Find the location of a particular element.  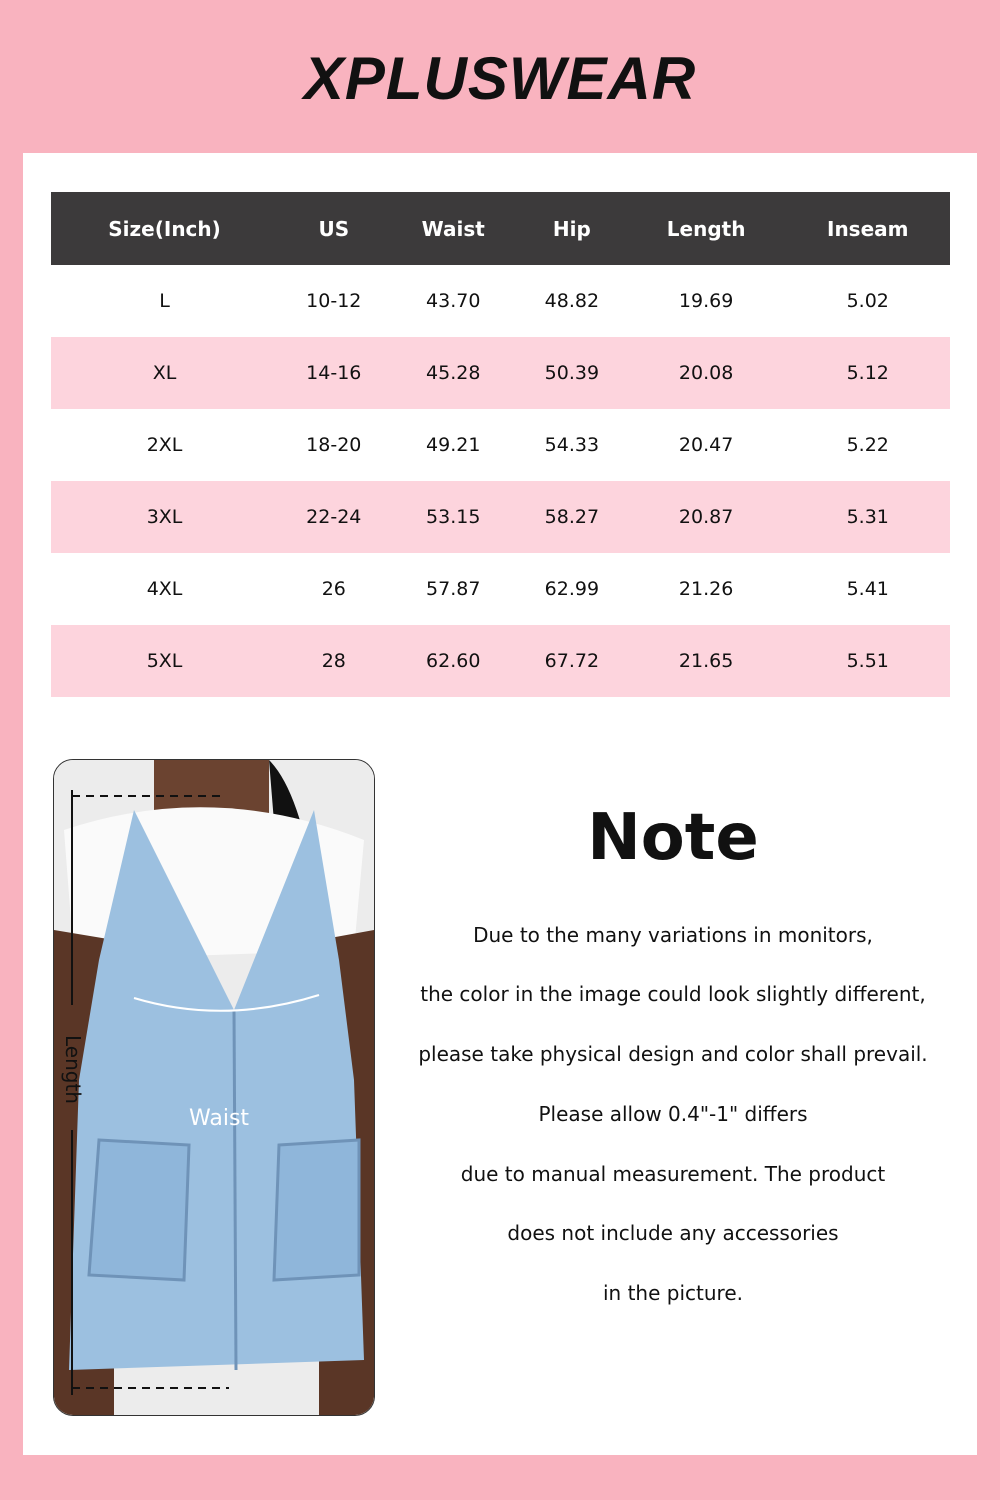

table-cell: 20.08 is located at coordinates (706, 373).